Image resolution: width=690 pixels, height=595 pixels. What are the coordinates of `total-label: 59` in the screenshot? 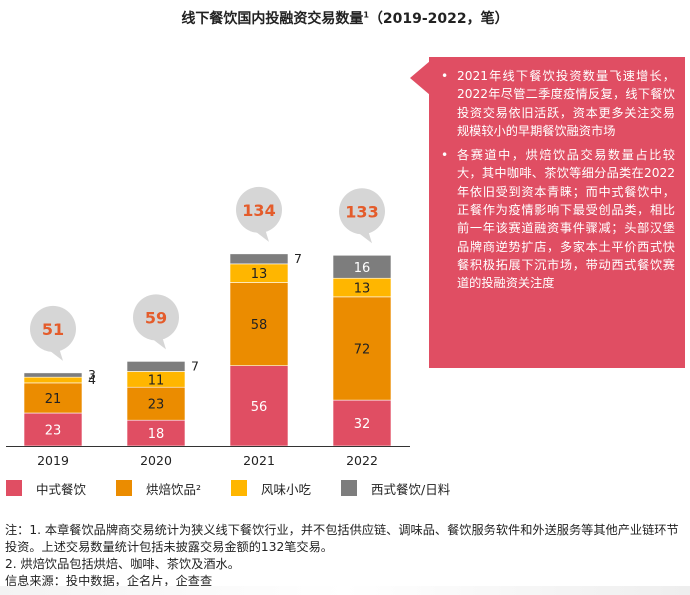 It's located at (156, 317).